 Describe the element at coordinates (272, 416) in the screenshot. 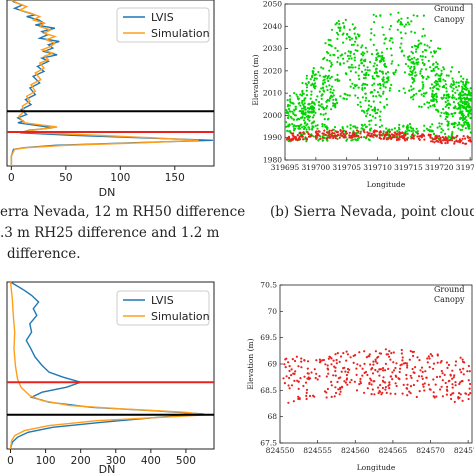

I see `y-tick-label: 68` at that location.